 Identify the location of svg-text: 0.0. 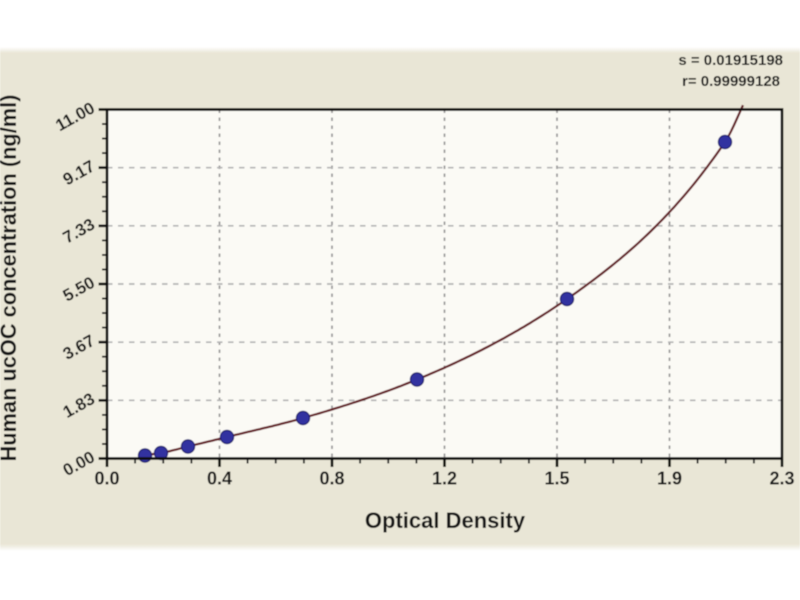
(106, 479).